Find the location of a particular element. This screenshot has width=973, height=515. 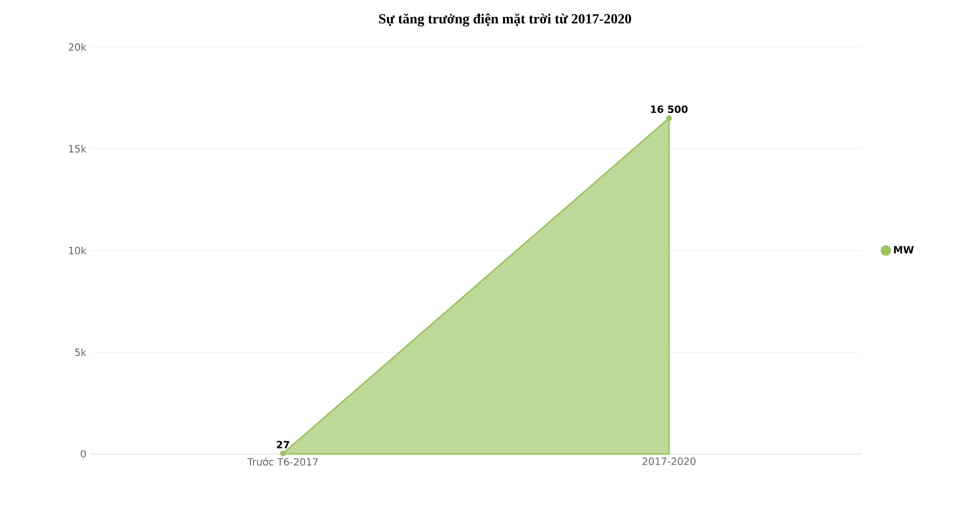

x-tick-label: Trước T6-2017 is located at coordinates (282, 462).